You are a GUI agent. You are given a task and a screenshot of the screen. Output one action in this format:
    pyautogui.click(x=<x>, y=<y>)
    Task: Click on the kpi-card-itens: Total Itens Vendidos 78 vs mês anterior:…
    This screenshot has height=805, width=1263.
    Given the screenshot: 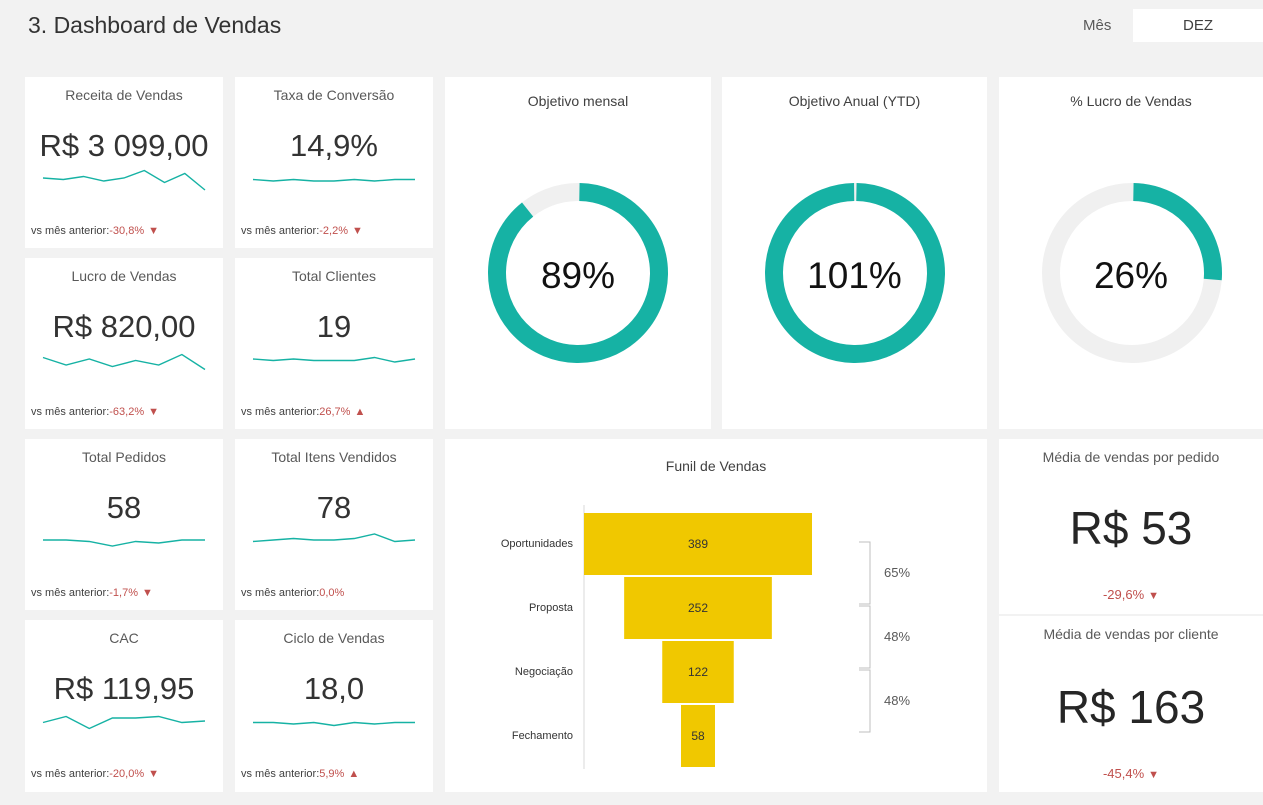 What is the action you would take?
    pyautogui.click(x=334, y=524)
    